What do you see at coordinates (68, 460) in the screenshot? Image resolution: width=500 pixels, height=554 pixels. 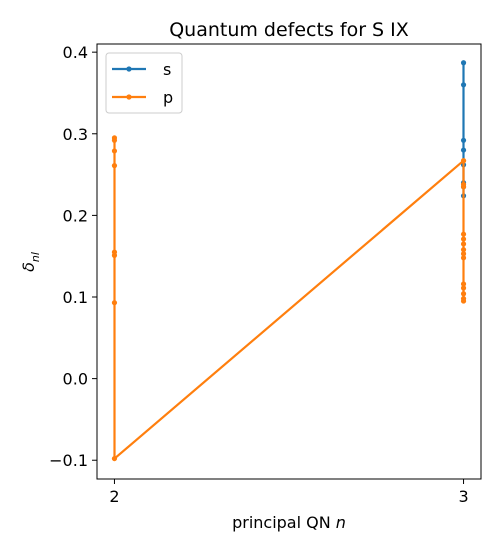 I see `y-tick-label: −0.1` at bounding box center [68, 460].